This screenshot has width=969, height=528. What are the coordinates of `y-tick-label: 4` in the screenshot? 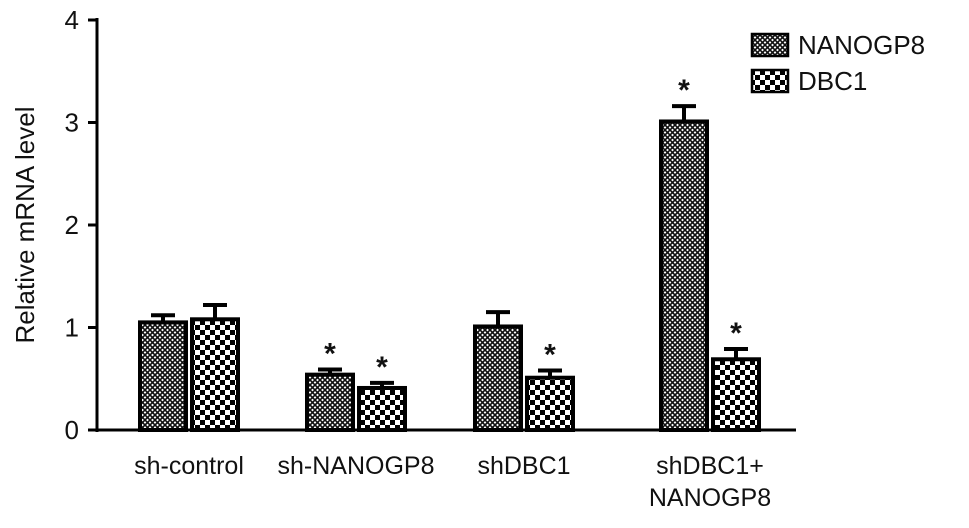 It's located at (72, 20).